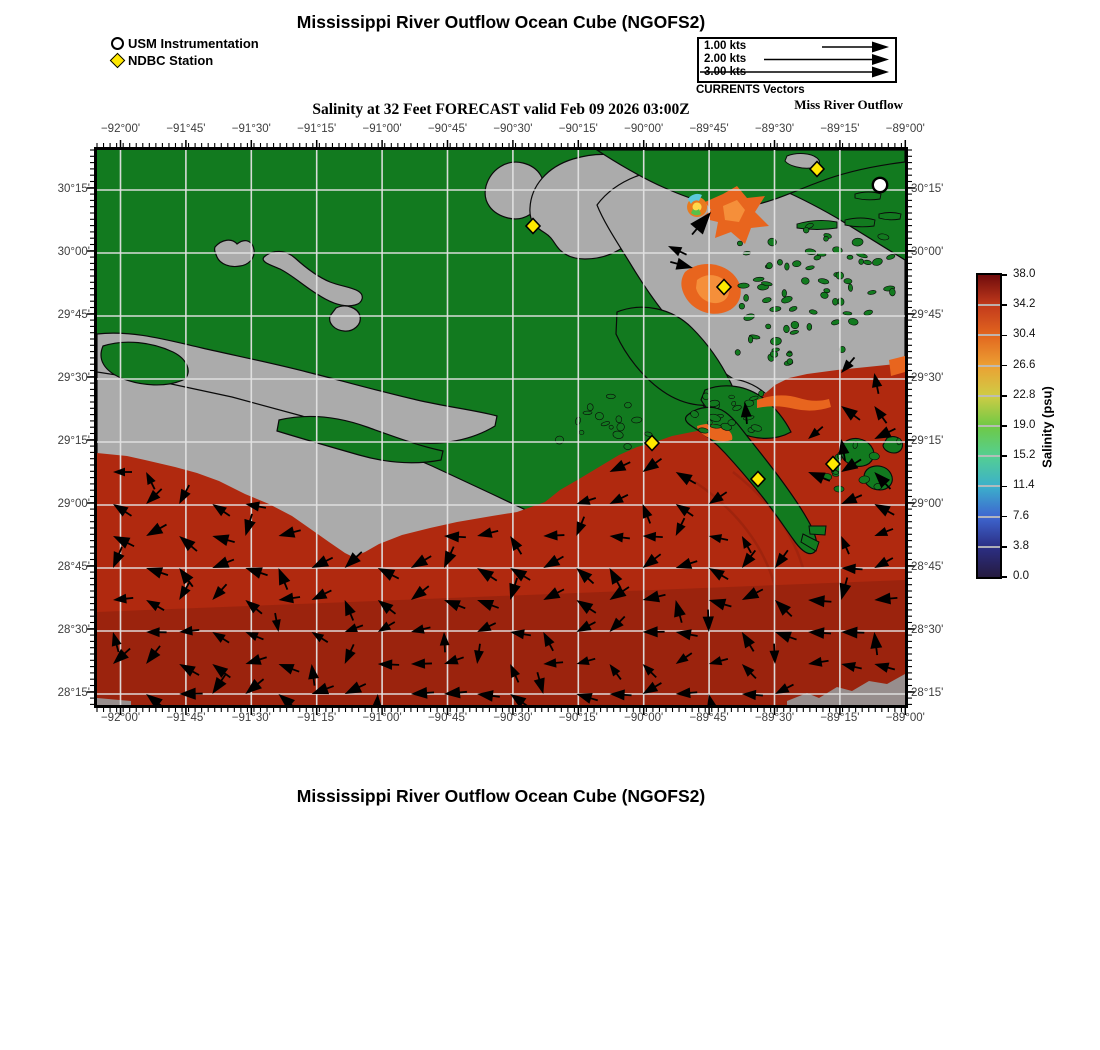  I want to click on lon-tick-label: −91°15', so click(317, 718).